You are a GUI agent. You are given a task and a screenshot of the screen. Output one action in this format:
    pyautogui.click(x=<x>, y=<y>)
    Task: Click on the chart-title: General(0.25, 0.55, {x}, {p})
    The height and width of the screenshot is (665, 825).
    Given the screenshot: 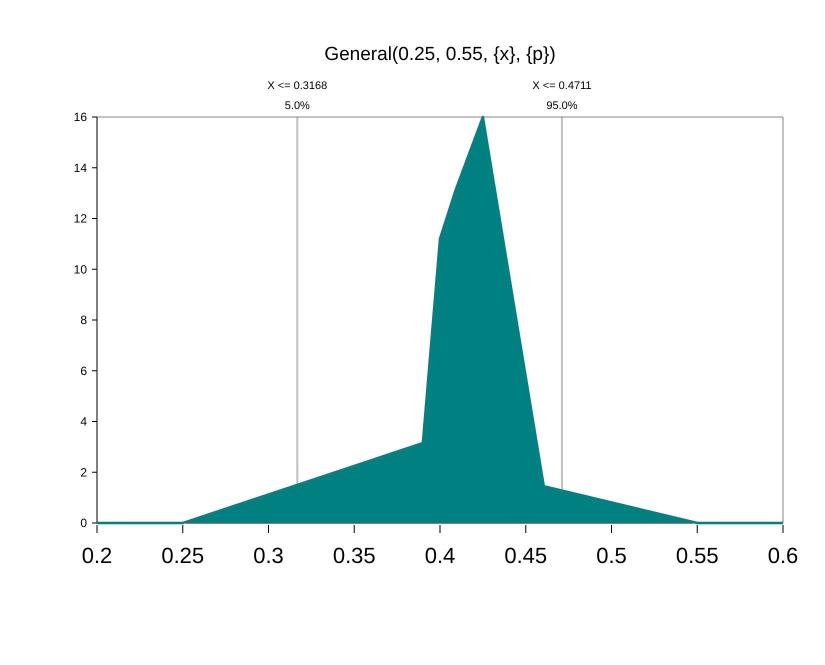 What is the action you would take?
    pyautogui.click(x=440, y=54)
    